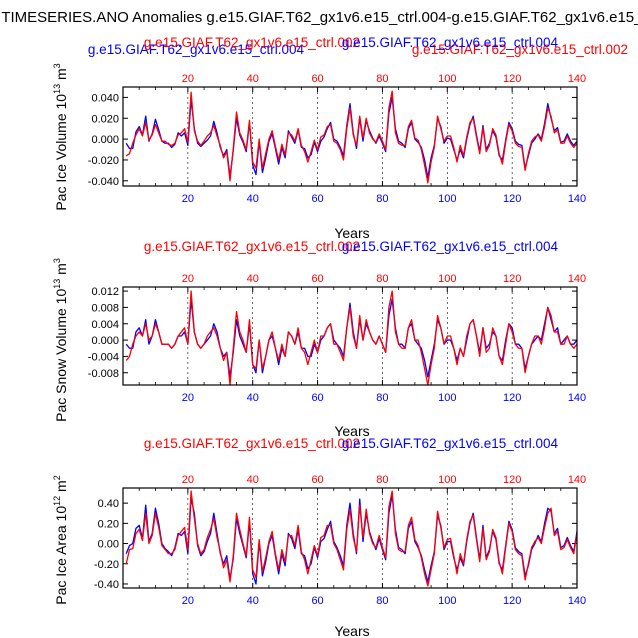 This screenshot has height=638, width=638. Describe the element at coordinates (103, 182) in the screenshot. I see `y-tick-label: -0.040` at that location.